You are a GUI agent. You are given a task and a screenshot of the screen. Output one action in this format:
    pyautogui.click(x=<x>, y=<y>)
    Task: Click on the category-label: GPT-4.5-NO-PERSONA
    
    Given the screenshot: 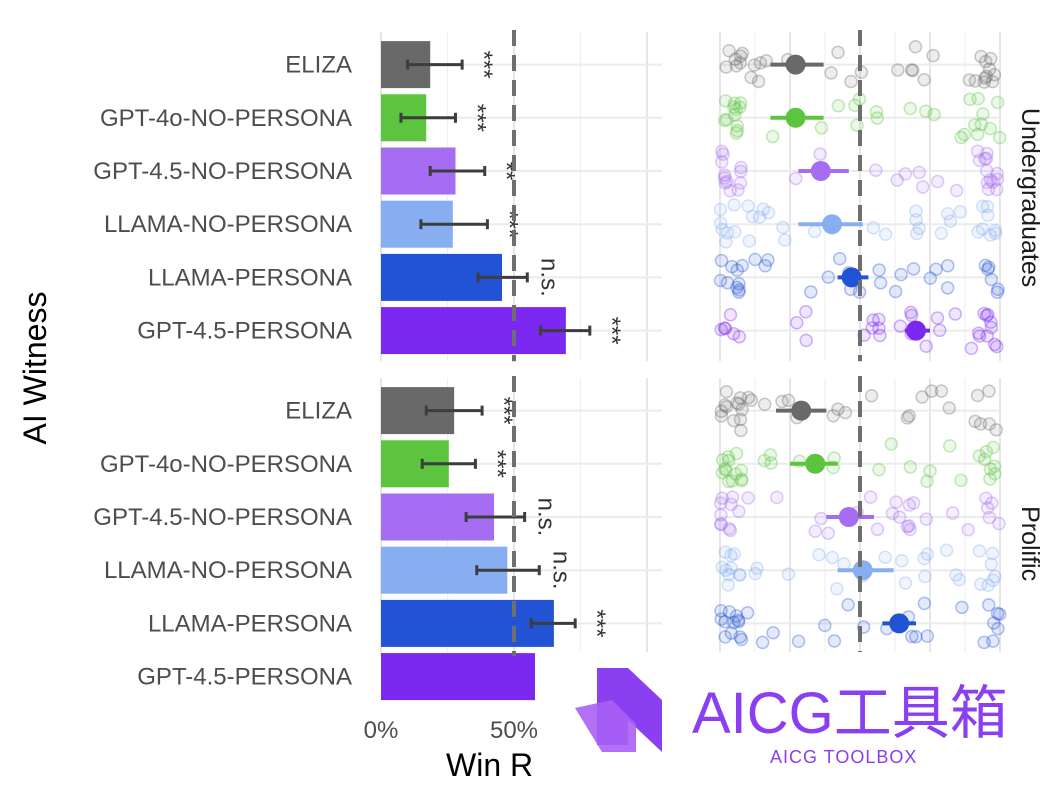 What is the action you would take?
    pyautogui.click(x=222, y=171)
    